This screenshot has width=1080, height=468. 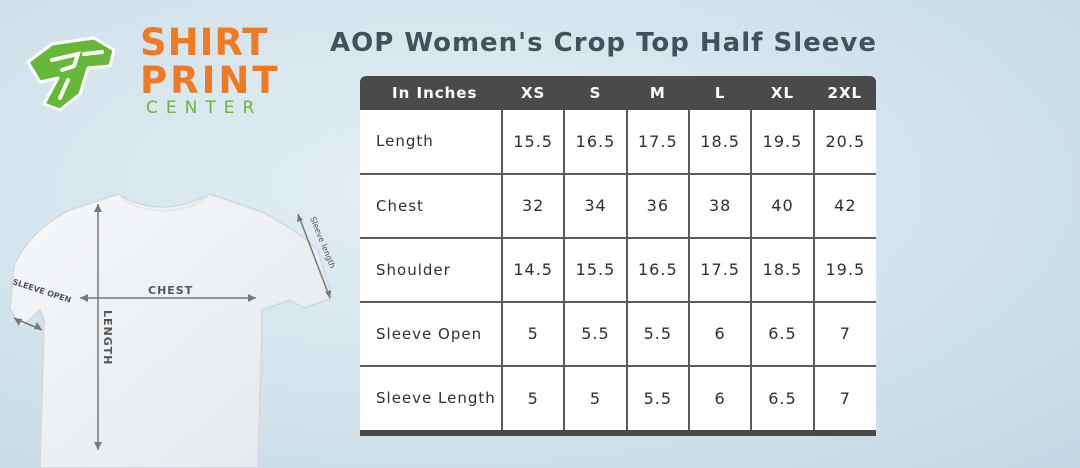 What do you see at coordinates (435, 92) in the screenshot?
I see `header-in-inches: In Inches` at bounding box center [435, 92].